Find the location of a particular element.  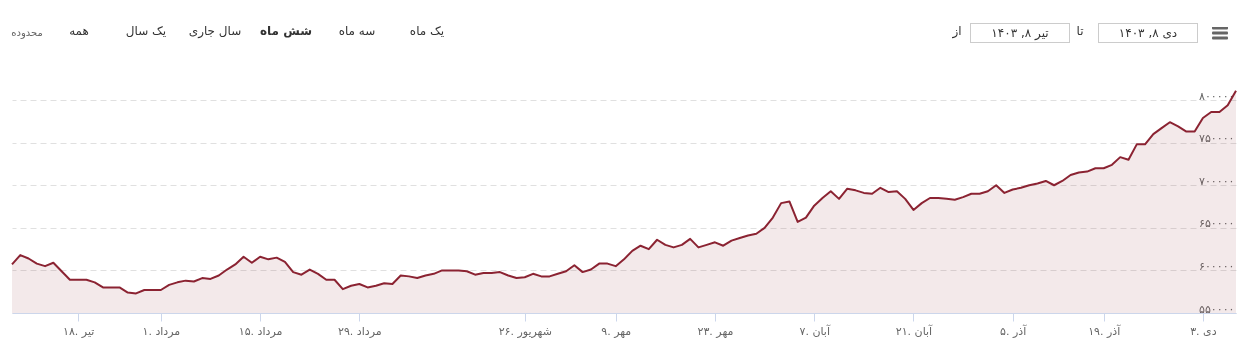

x-tick-label: ۵. آذر is located at coordinates (1014, 330).